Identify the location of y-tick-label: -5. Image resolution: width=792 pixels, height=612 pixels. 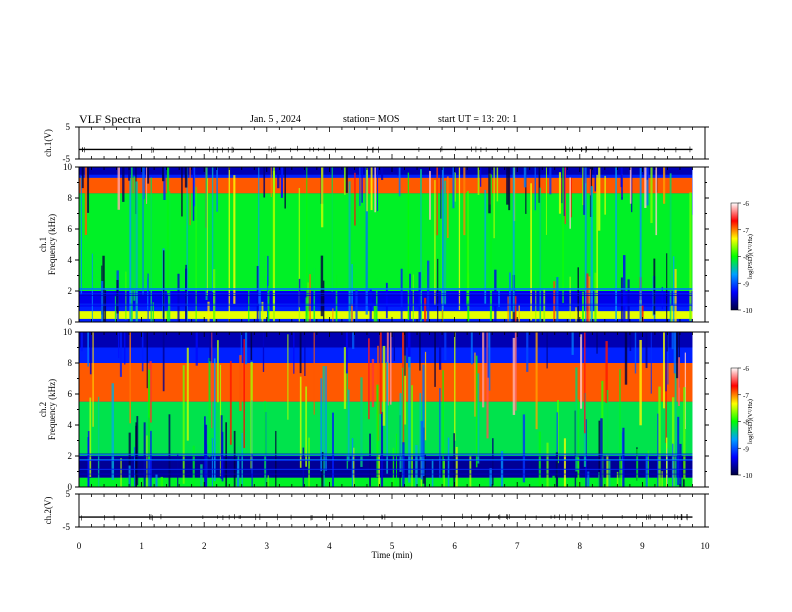
(67, 527).